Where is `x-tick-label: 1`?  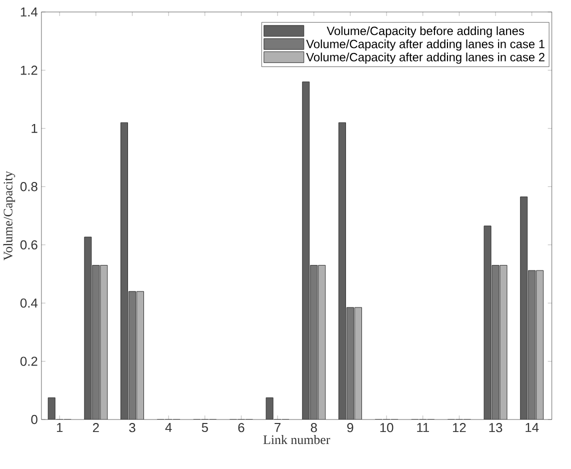
x-tick-label: 1 is located at coordinates (59, 427).